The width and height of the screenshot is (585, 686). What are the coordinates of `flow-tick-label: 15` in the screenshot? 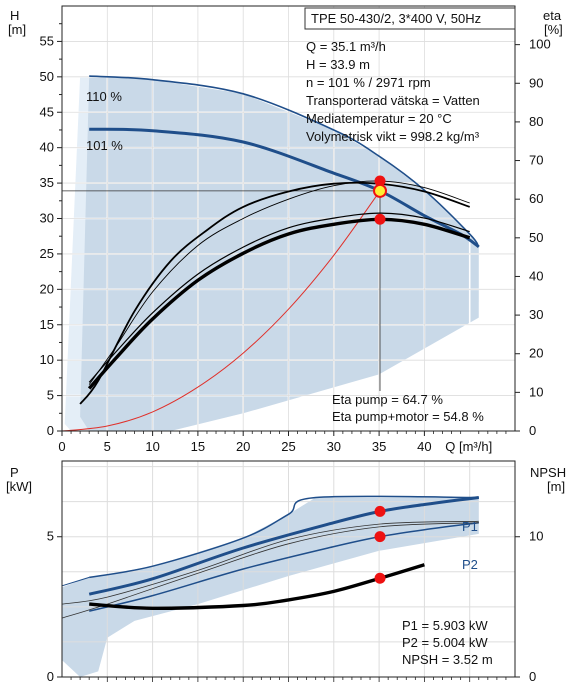 It's located at (198, 446).